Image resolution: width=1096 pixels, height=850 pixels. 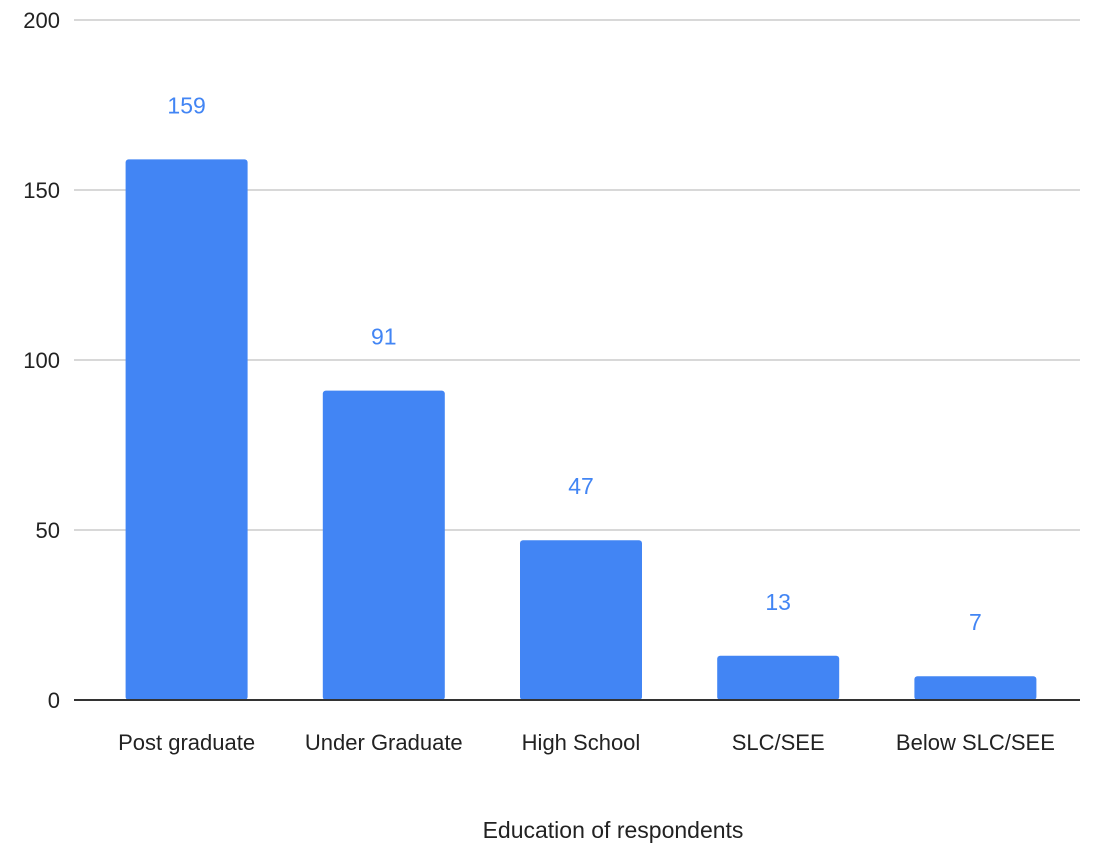 I want to click on x-category-label: Post graduate, so click(x=186, y=742).